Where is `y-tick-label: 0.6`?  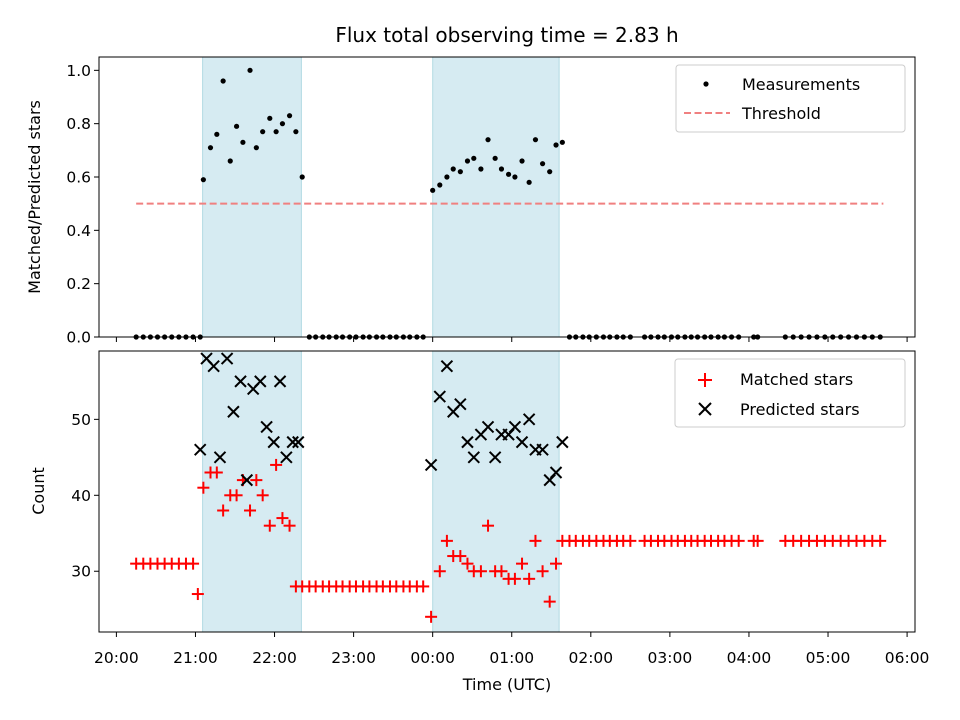 y-tick-label: 0.6 is located at coordinates (78, 178).